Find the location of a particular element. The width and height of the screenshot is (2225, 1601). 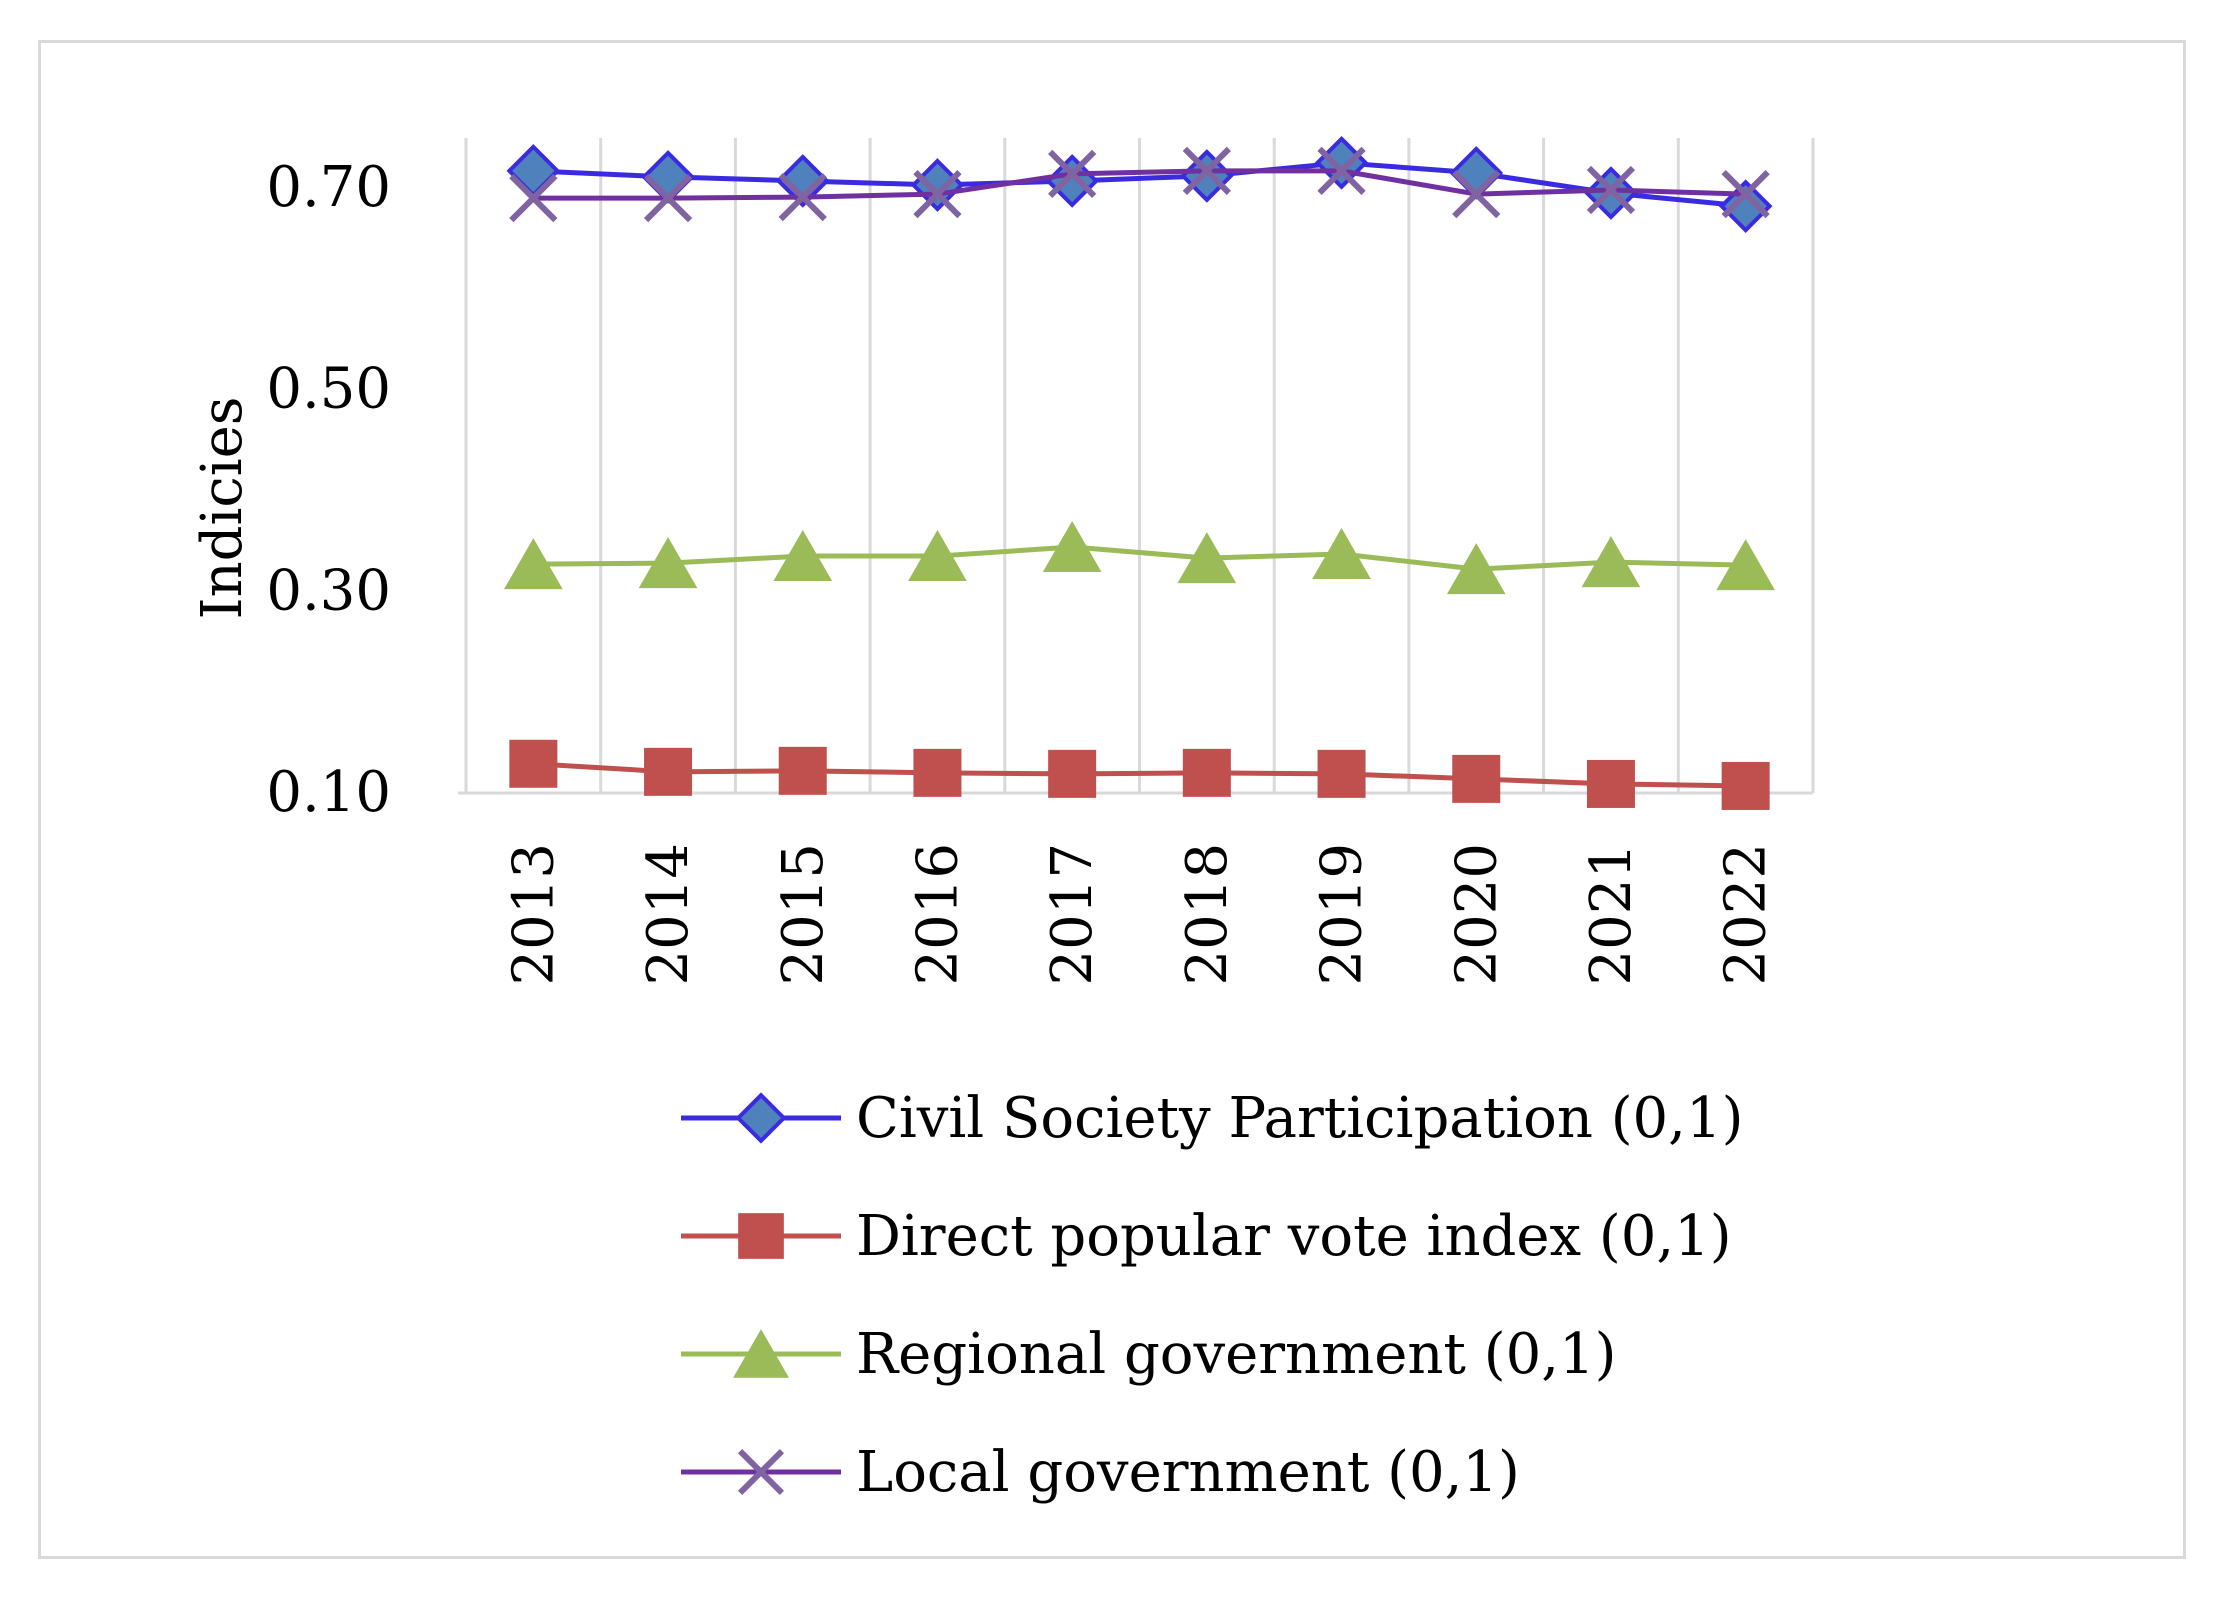

x-tick-label-2021: 2021 is located at coordinates (1611, 914).